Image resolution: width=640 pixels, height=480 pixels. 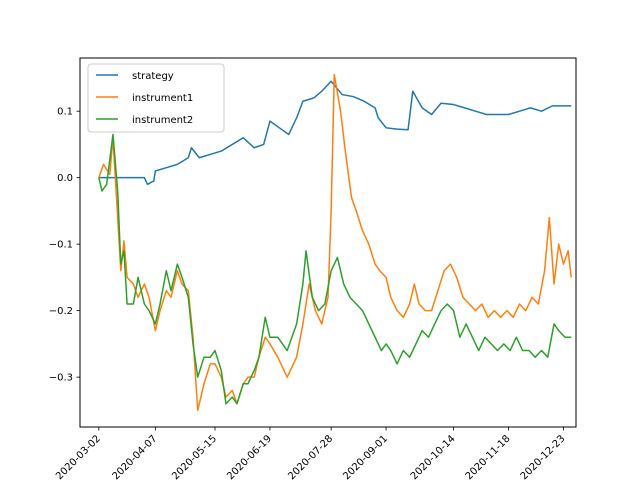 I want to click on x-tick-label: 2020-10-14, so click(x=433, y=456).